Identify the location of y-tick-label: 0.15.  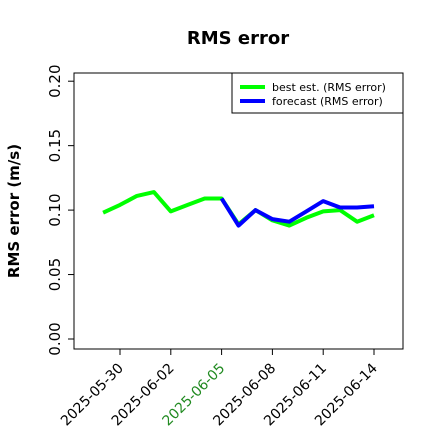
(55, 145).